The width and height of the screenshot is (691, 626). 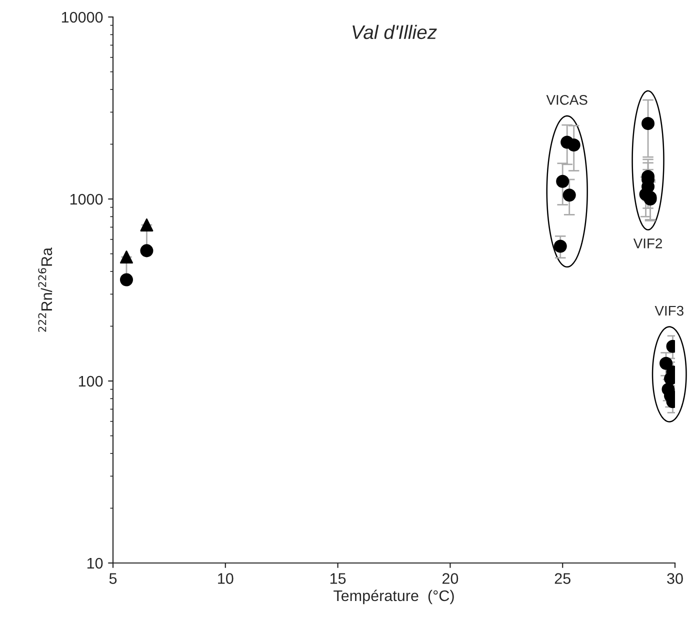 I want to click on x-tick-label: 15, so click(x=338, y=578).